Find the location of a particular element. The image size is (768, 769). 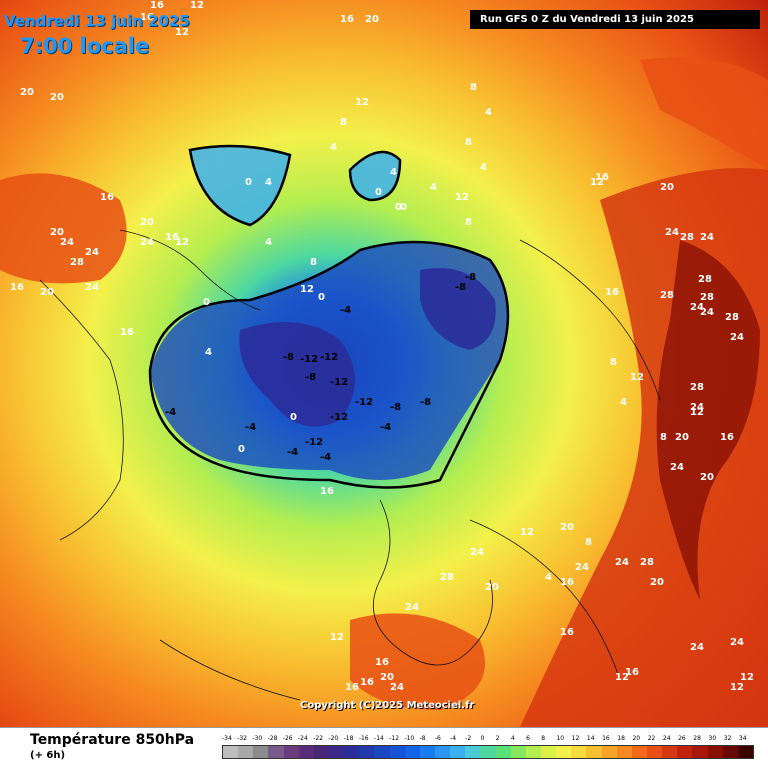

scale-tick: -12 is located at coordinates (394, 738).